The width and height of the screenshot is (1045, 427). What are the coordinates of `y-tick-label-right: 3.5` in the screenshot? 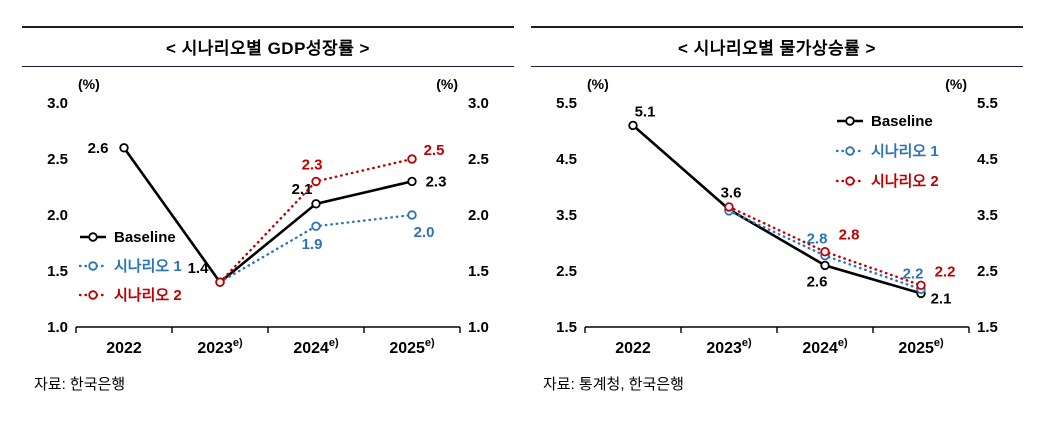 It's located at (987, 215).